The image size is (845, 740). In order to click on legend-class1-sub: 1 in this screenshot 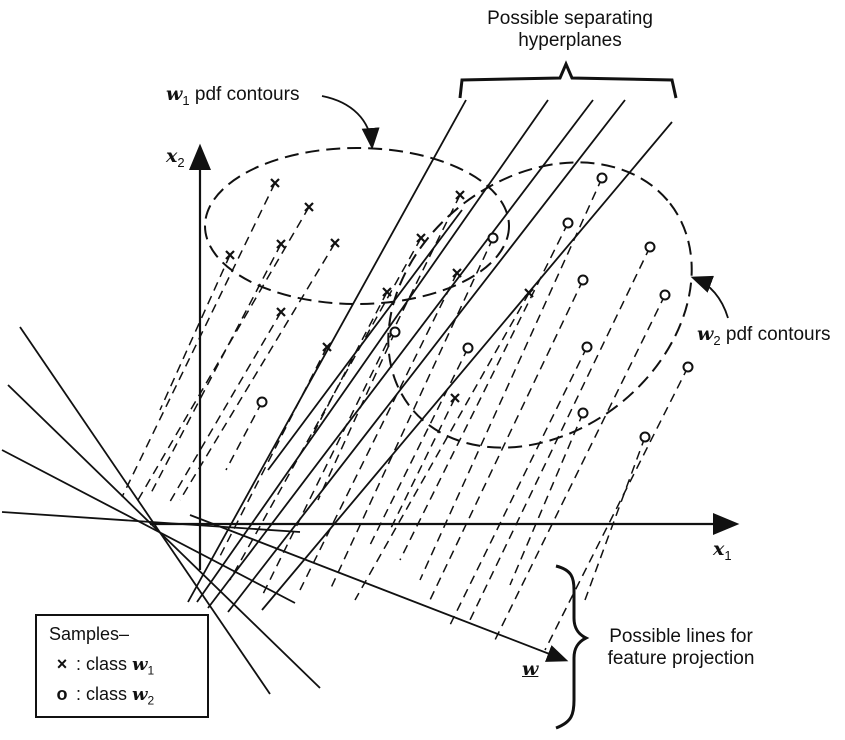, I will do `click(151, 670)`.